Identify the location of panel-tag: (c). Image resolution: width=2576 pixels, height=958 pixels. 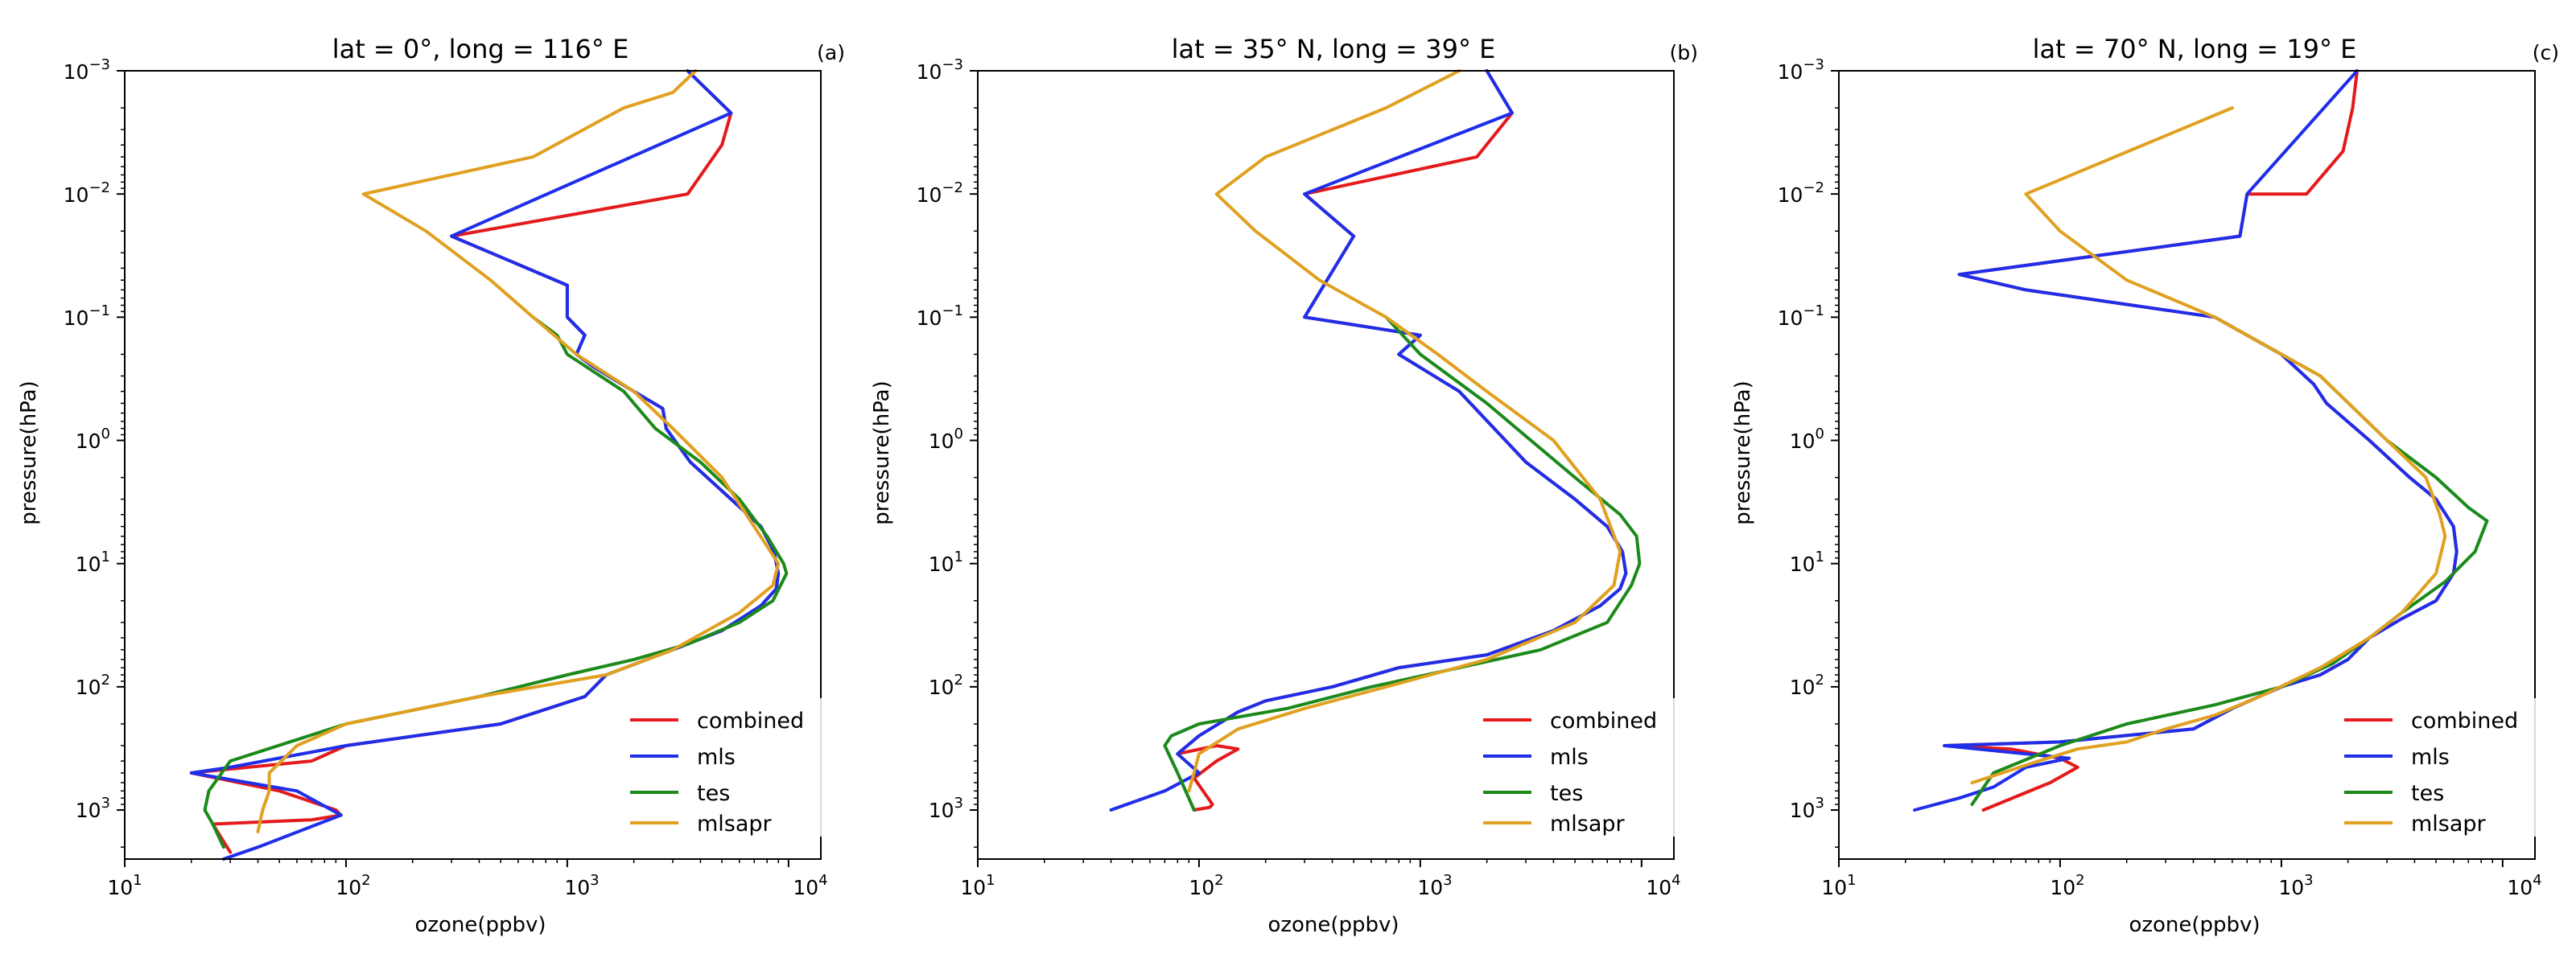
(2546, 52).